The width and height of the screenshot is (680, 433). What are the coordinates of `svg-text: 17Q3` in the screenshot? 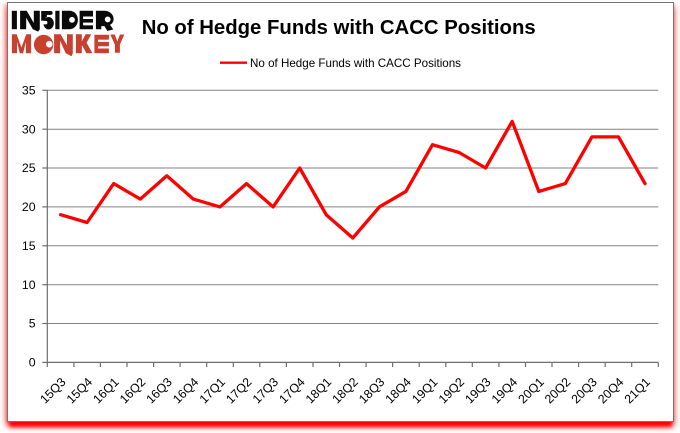 It's located at (265, 390).